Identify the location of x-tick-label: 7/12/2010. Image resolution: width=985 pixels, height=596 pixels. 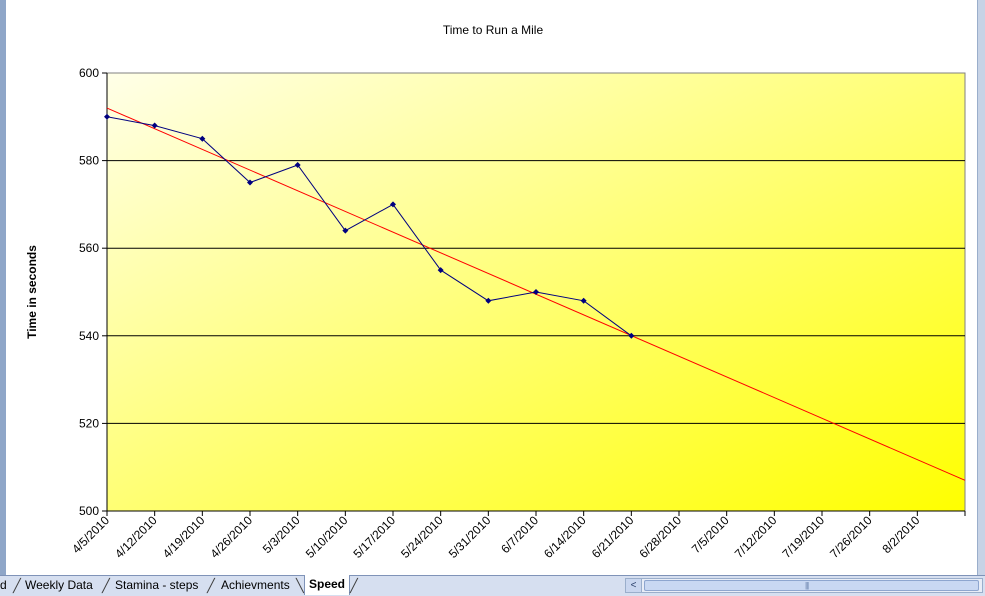
(756, 537).